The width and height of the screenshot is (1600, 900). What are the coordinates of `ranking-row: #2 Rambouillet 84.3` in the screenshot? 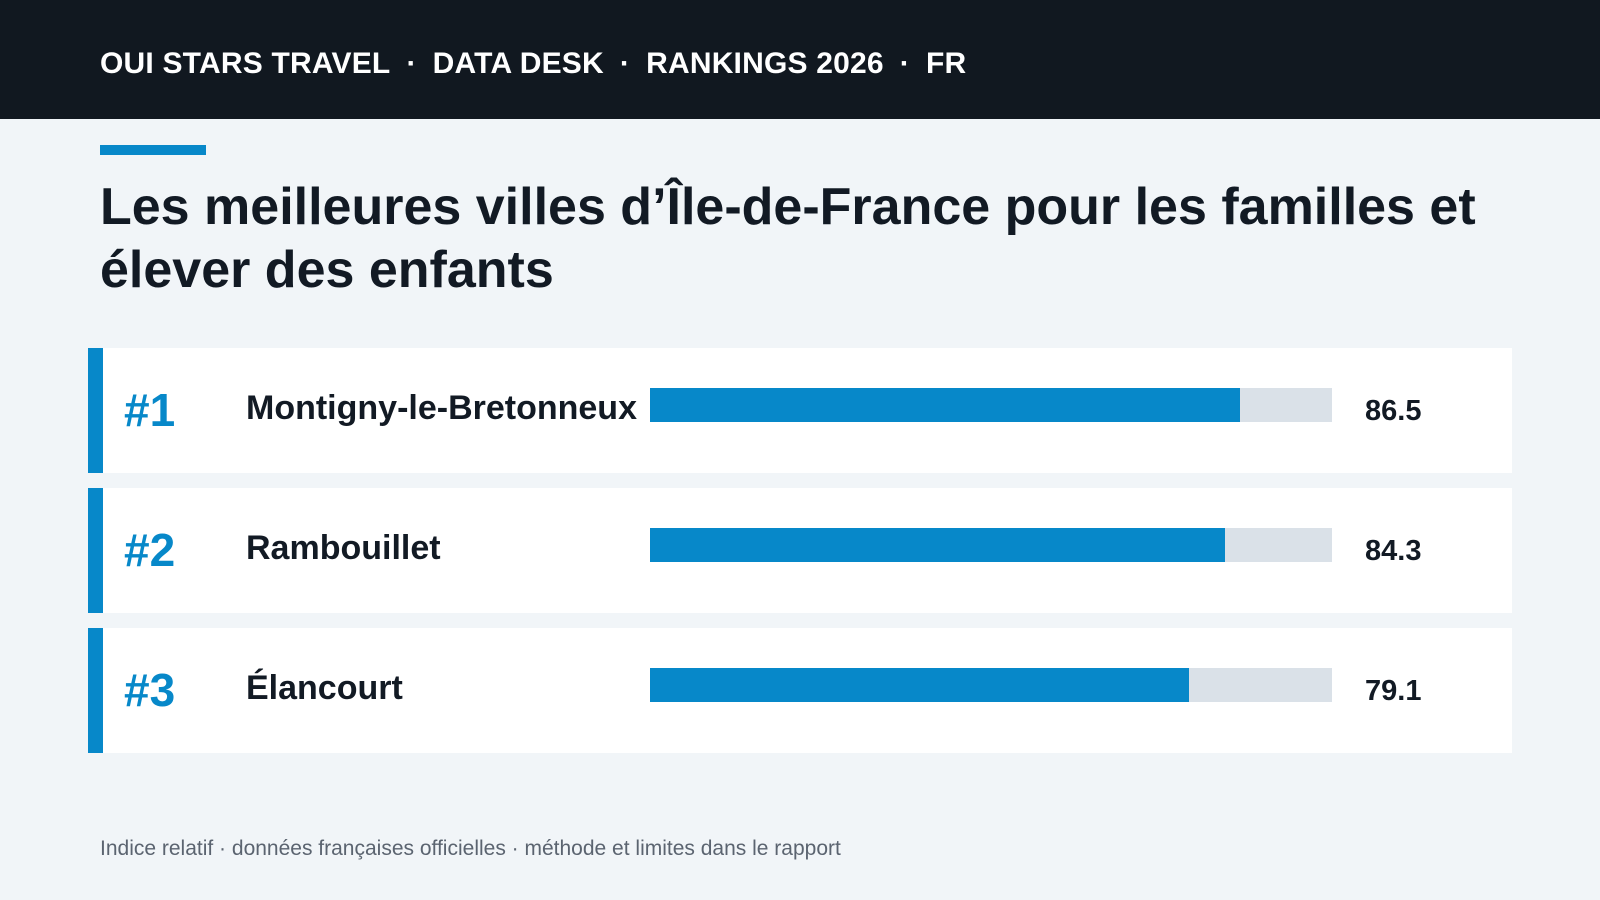 It's located at (800, 550).